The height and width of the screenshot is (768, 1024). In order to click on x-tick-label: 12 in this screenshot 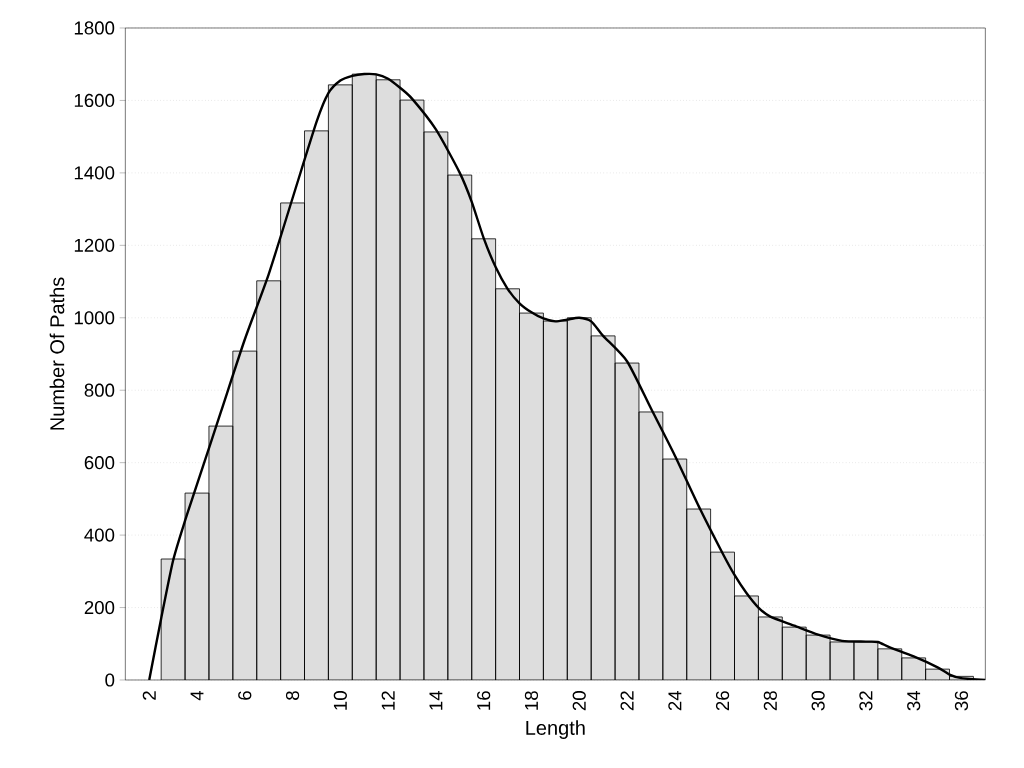, I will do `click(388, 700)`.